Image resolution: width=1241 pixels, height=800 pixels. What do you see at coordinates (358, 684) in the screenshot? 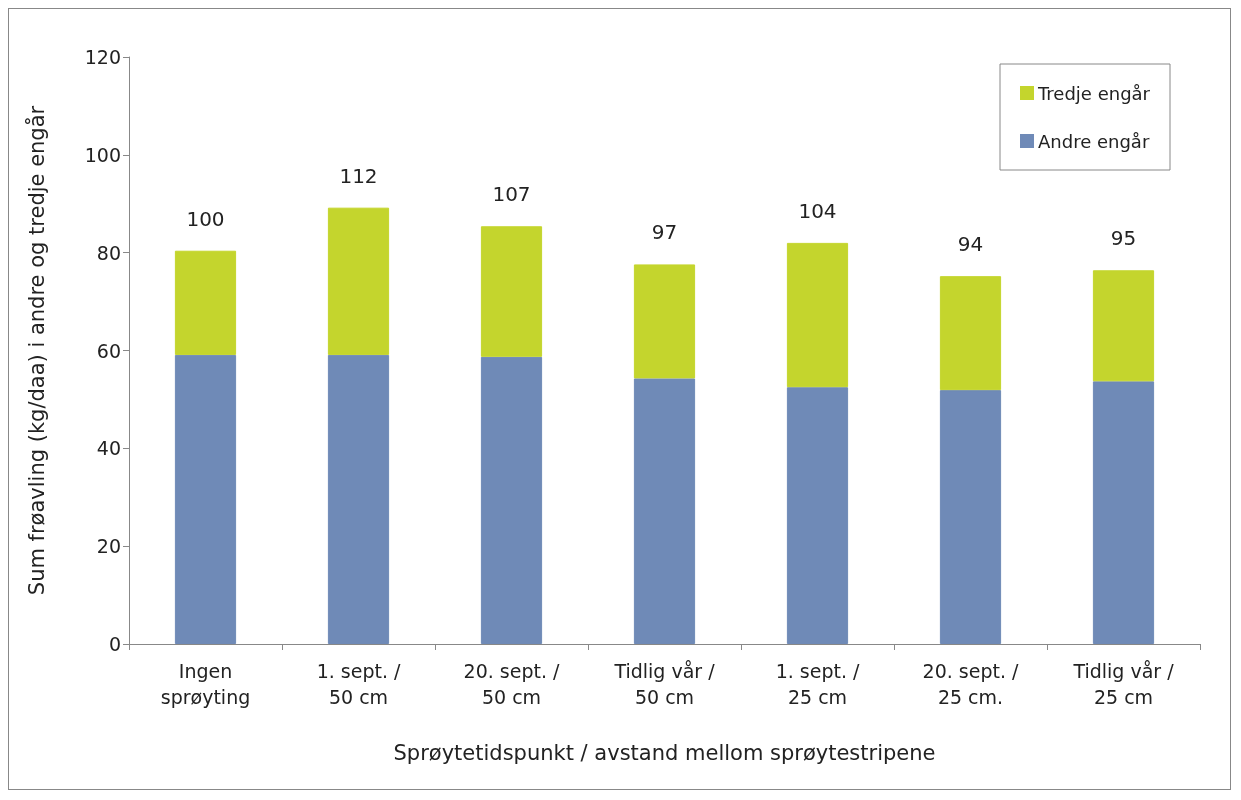
I see `x-tick-label: 1. sept. / 50 cm` at bounding box center [358, 684].